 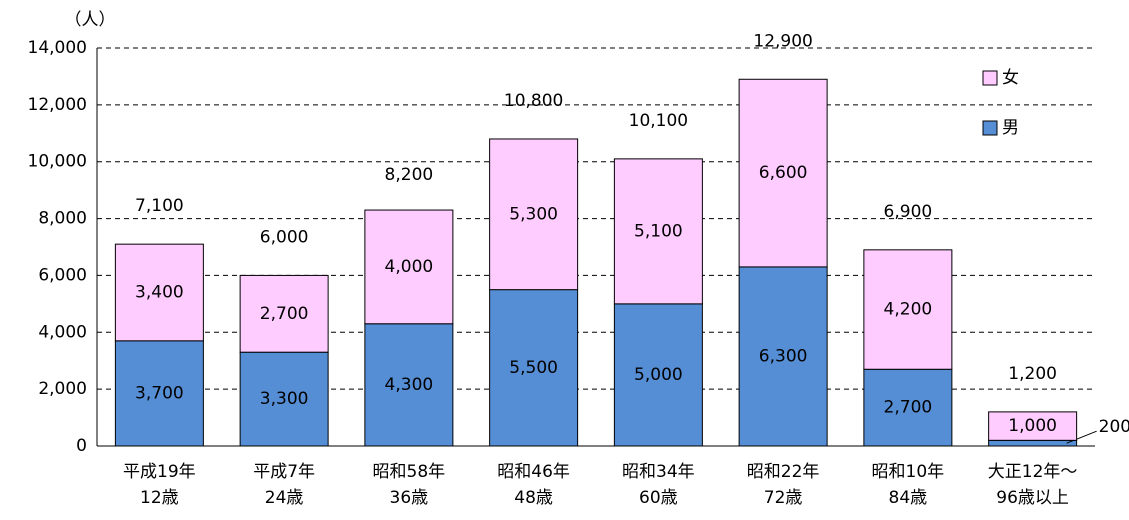 What do you see at coordinates (908, 212) in the screenshot?
I see `total-label: 6,900` at bounding box center [908, 212].